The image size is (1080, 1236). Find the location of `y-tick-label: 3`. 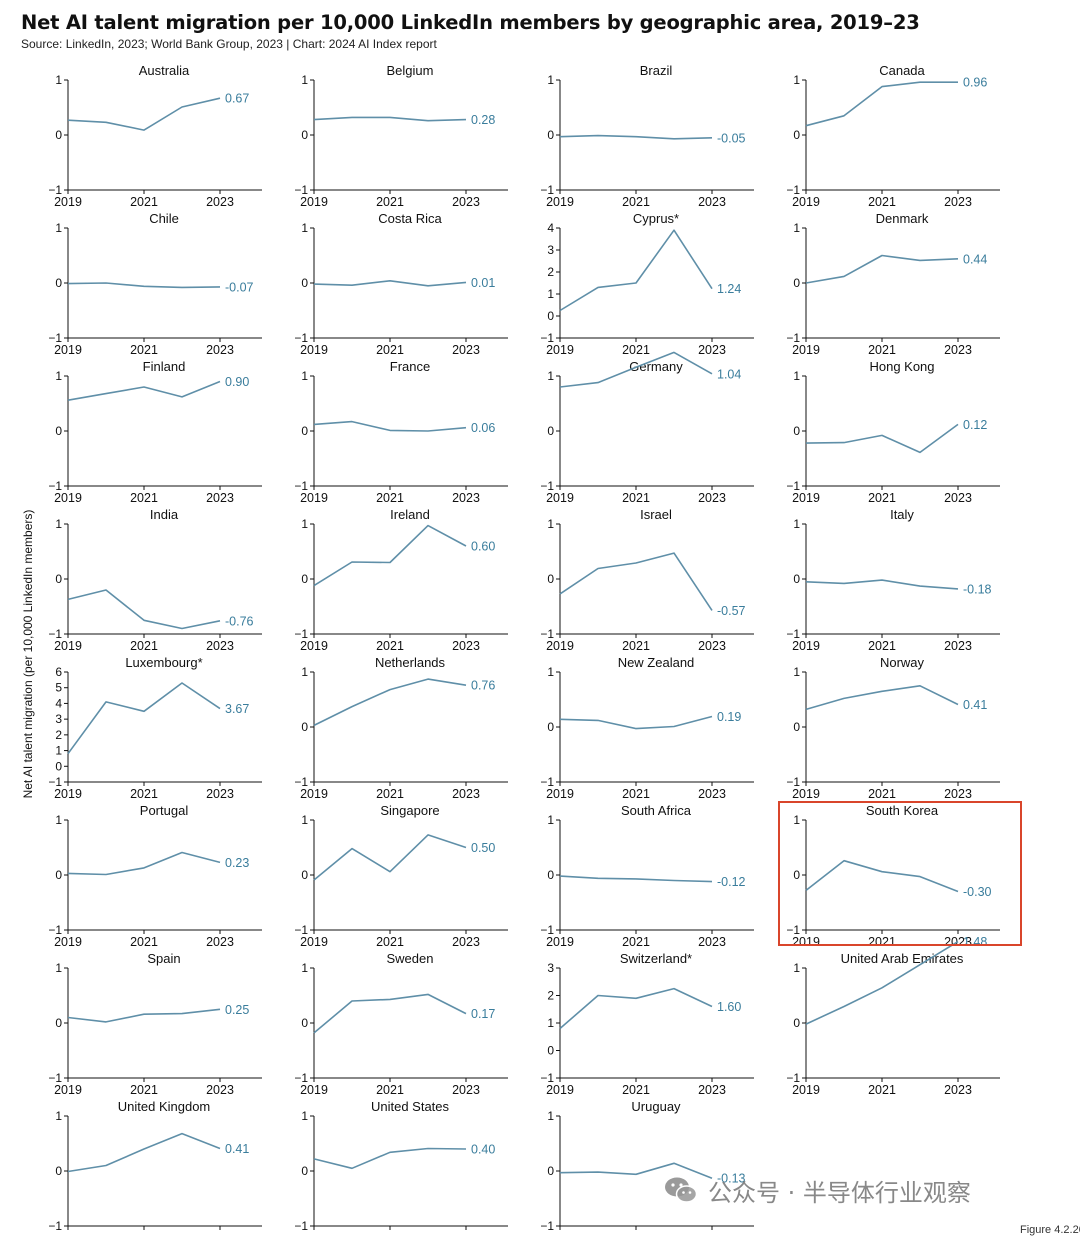

y-tick-label: 3 is located at coordinates (550, 250).